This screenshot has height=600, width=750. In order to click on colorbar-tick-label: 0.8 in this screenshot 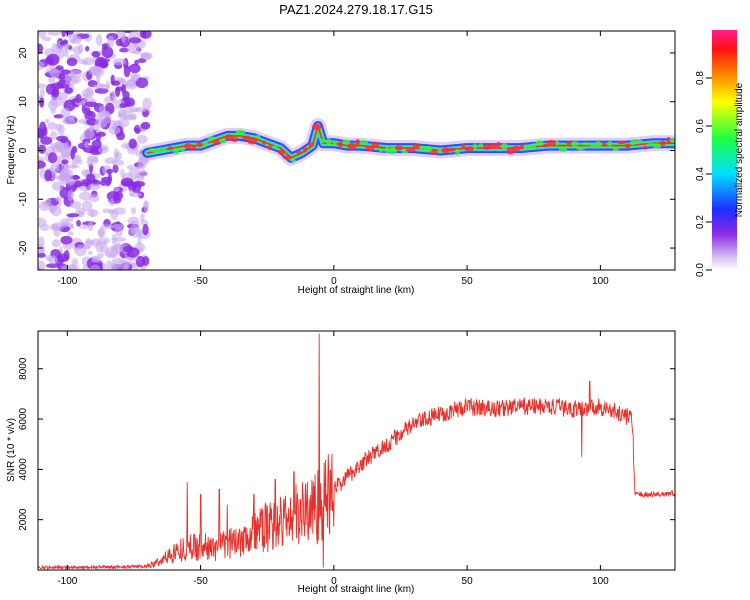, I will do `click(700, 78)`.